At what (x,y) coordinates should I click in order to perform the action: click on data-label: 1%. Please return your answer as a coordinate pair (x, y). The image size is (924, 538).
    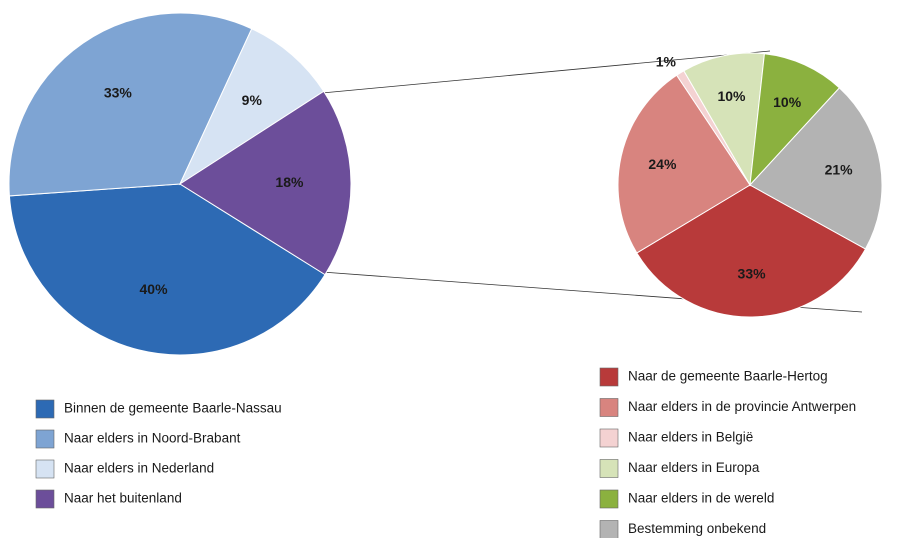
    Looking at the image, I should click on (666, 61).